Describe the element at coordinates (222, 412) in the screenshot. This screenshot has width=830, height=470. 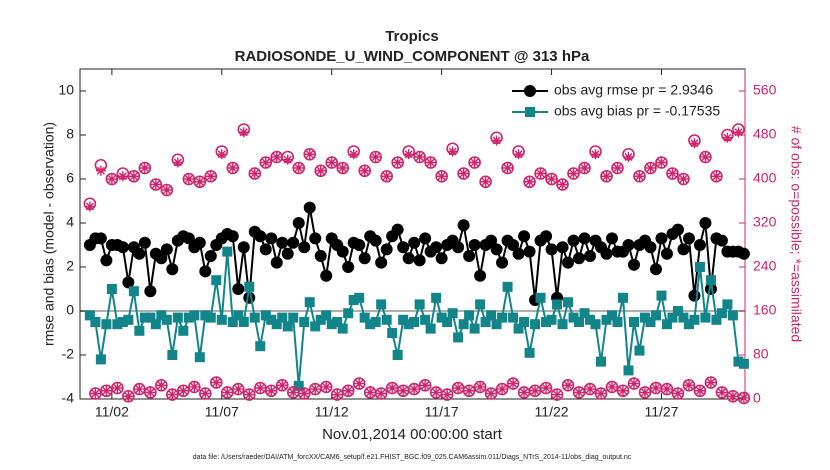
I see `x-tick-label: 11/07` at that location.